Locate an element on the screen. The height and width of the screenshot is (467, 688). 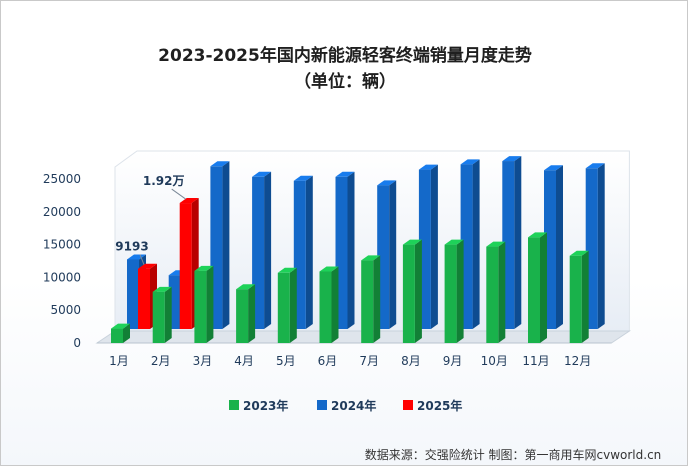
bar-2023年-5月 is located at coordinates (287, 305).